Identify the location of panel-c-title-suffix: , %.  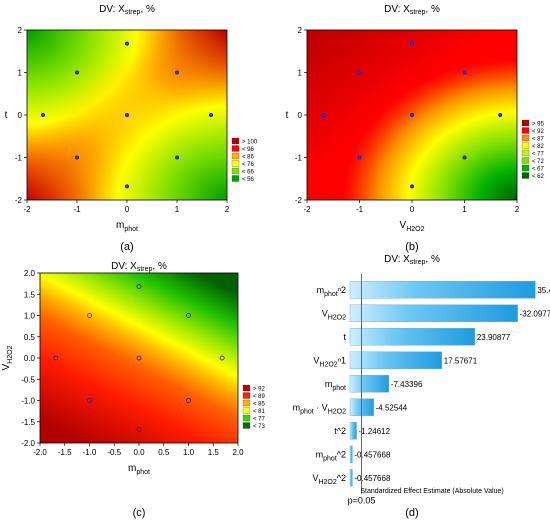
(159, 266).